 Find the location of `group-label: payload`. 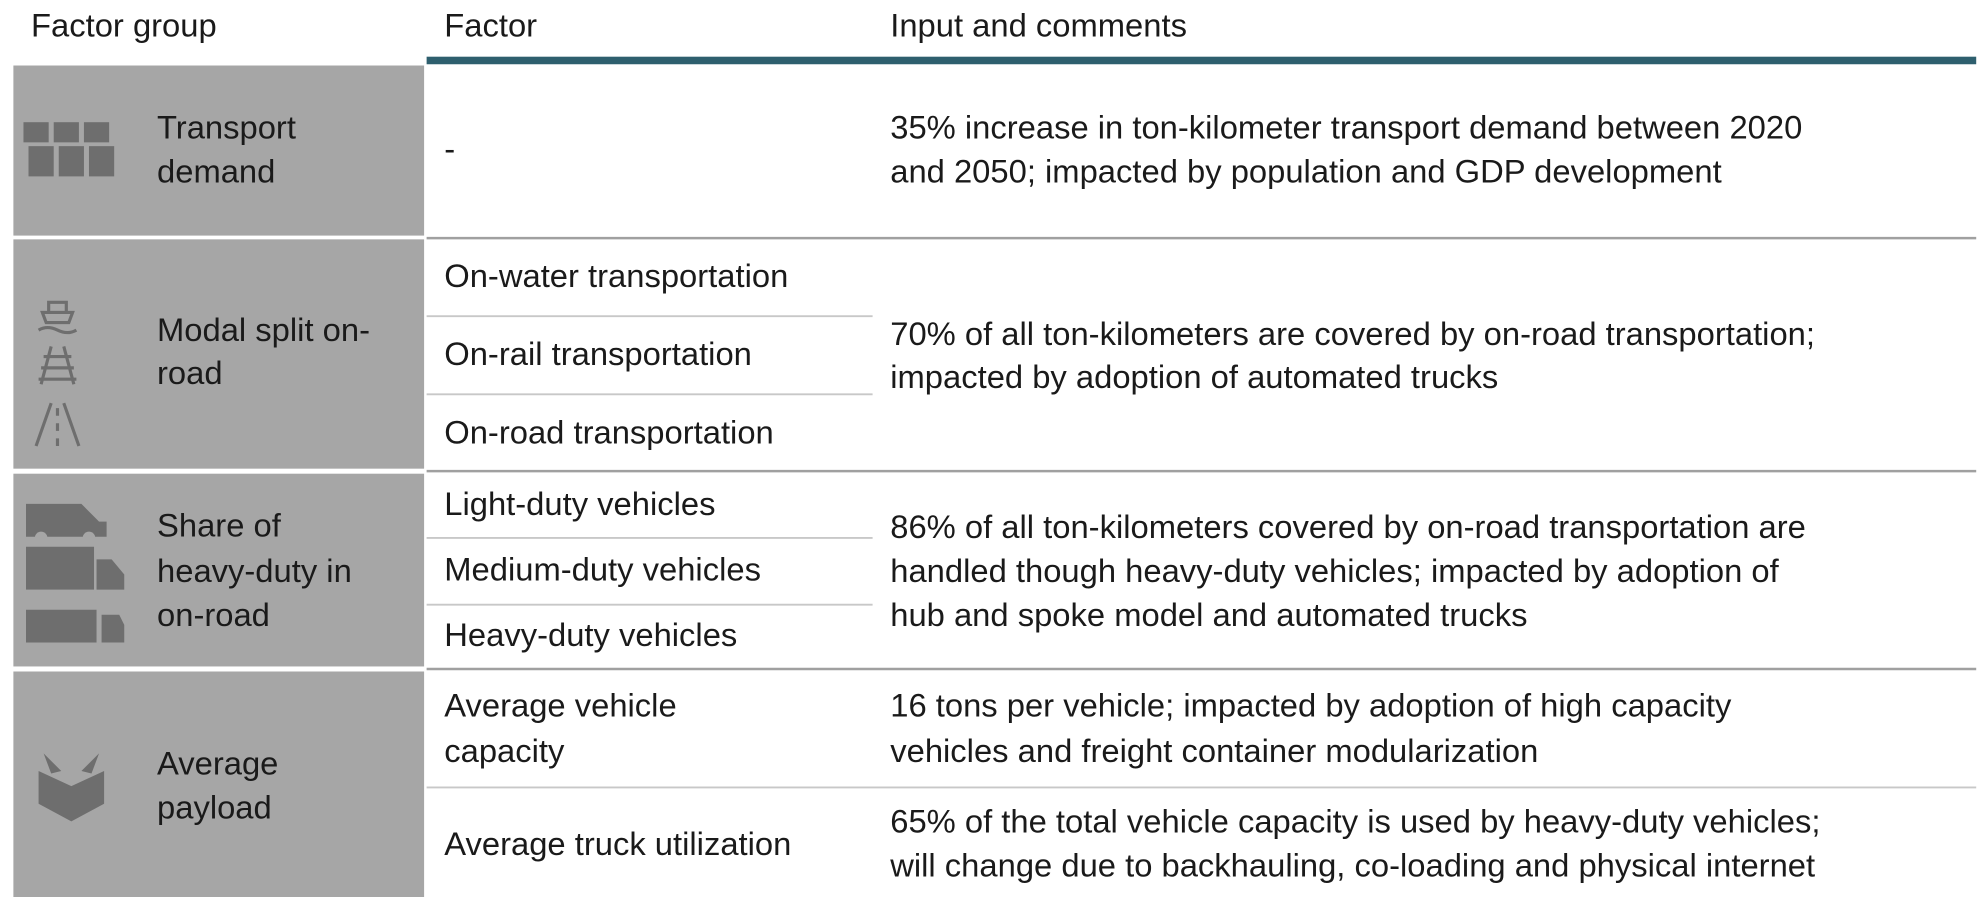

group-label: payload is located at coordinates (214, 807).